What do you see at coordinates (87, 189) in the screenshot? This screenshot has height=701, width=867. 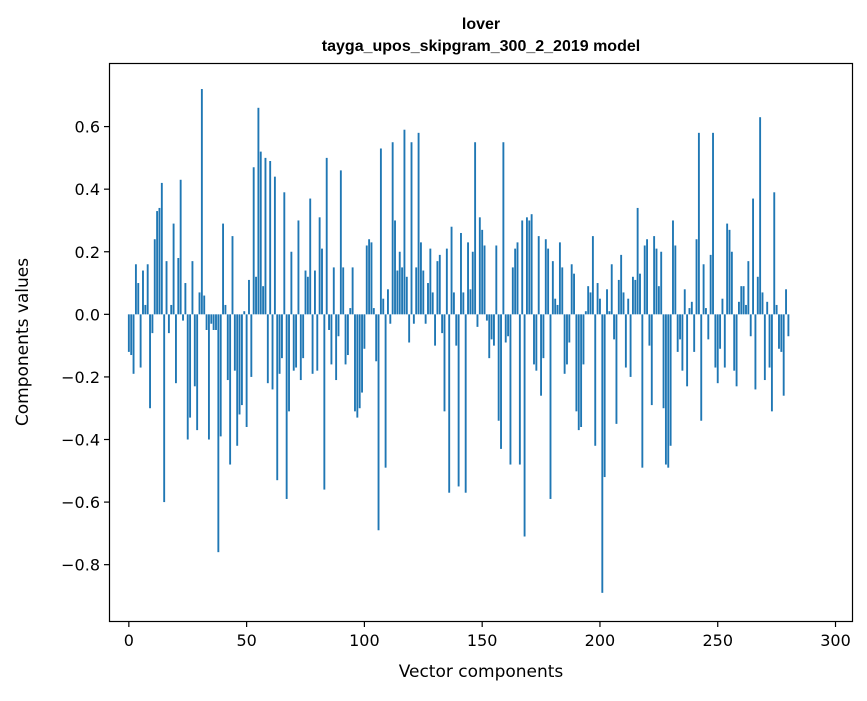 I see `y-tick-label: 0.4` at bounding box center [87, 189].